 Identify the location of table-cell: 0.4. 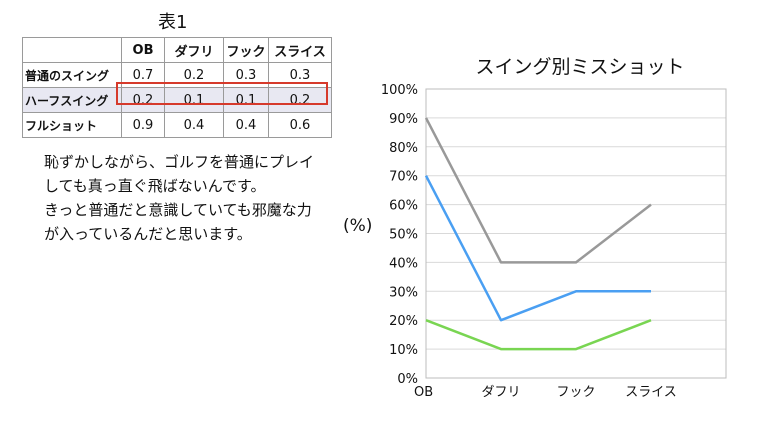
(194, 125).